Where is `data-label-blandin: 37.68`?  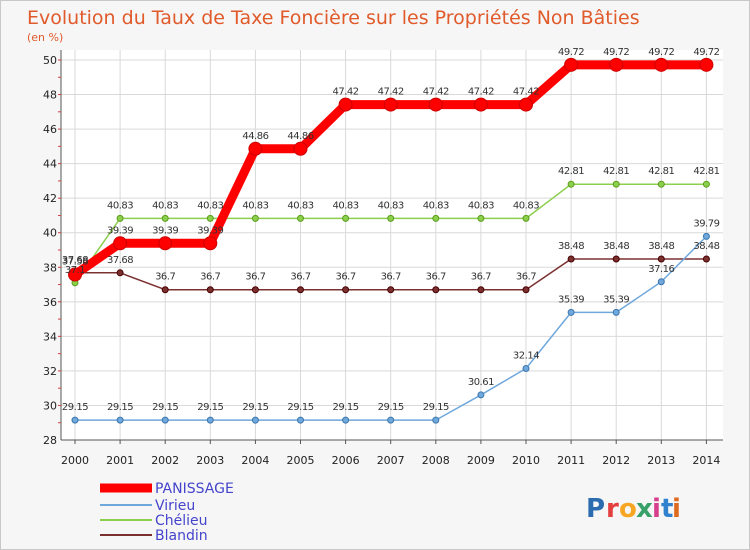 data-label-blandin: 37.68 is located at coordinates (75, 260).